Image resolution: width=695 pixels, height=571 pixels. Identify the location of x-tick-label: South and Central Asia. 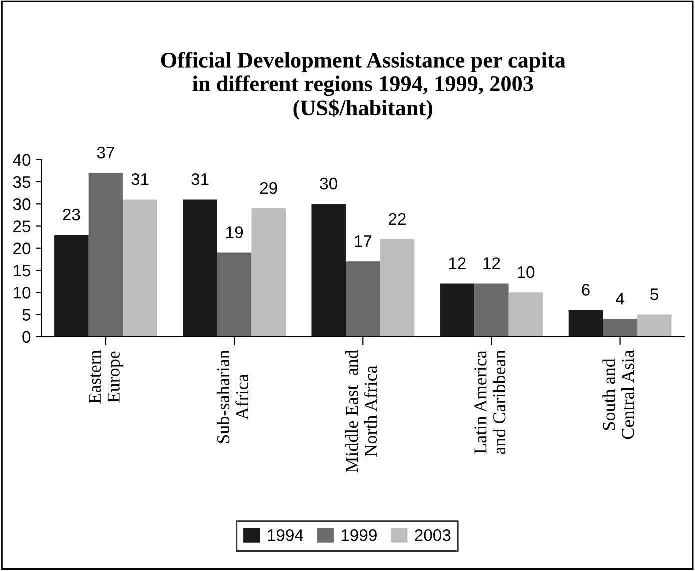
(618, 395).